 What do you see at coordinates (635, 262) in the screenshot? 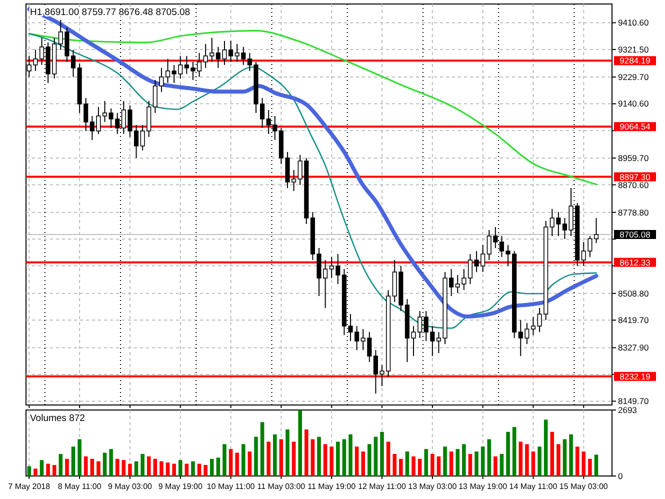
I see `ref-line-label: 8612.33` at bounding box center [635, 262].